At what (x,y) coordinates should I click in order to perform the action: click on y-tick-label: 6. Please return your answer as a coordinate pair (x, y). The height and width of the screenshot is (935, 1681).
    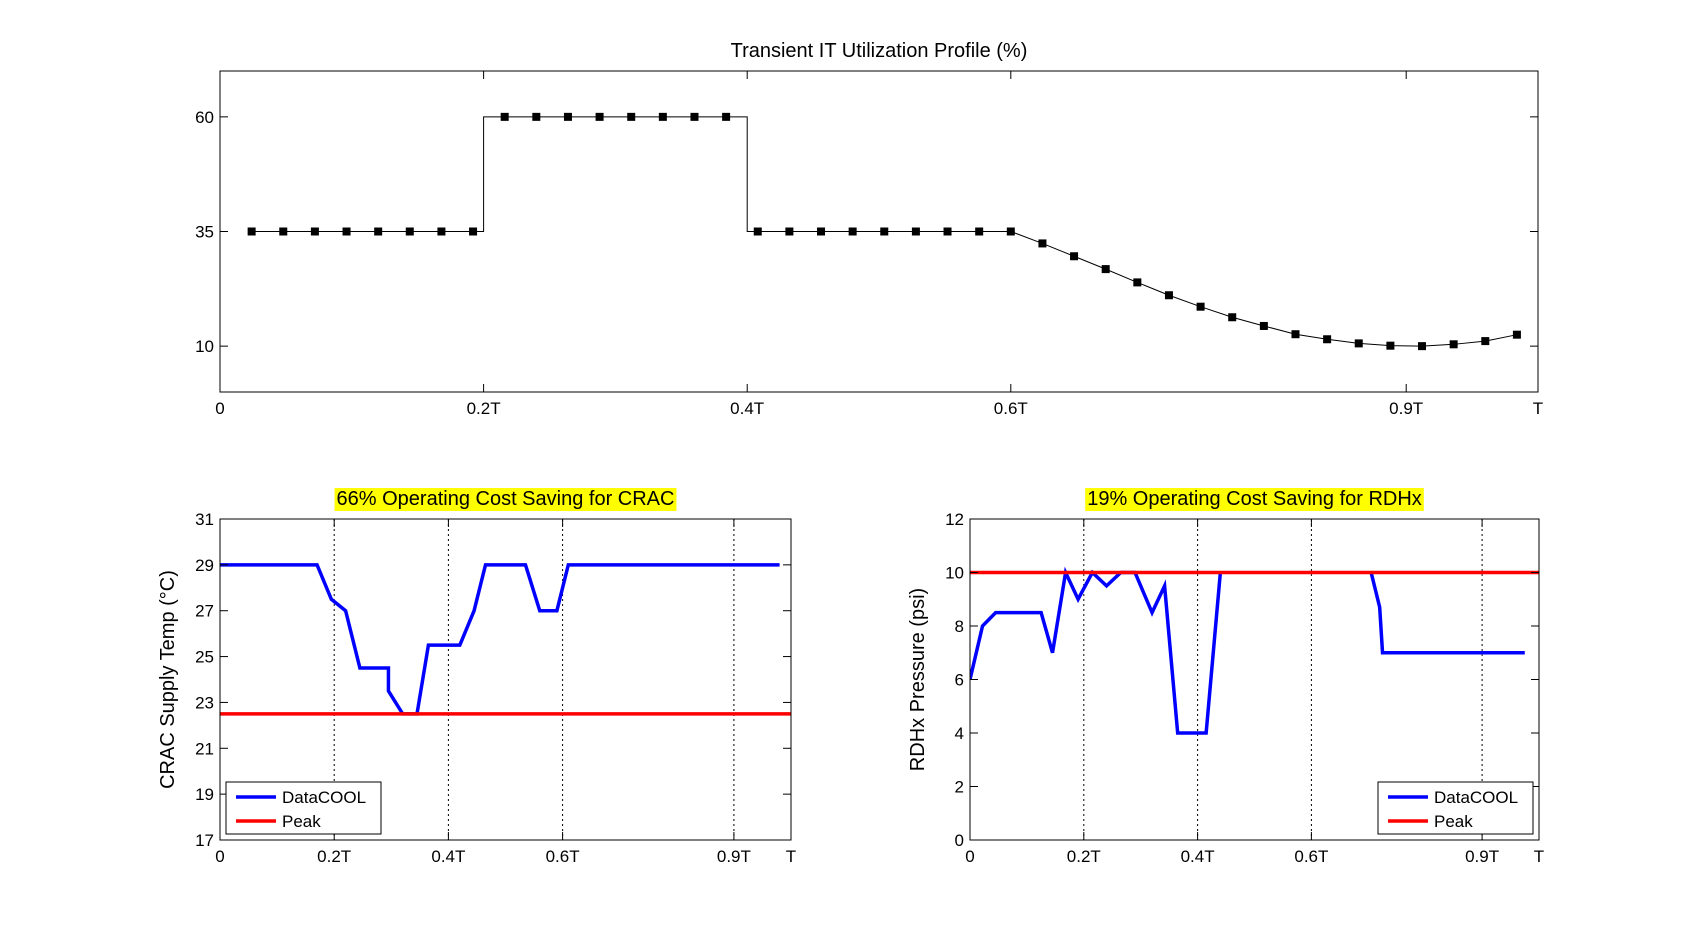
    Looking at the image, I should click on (959, 680).